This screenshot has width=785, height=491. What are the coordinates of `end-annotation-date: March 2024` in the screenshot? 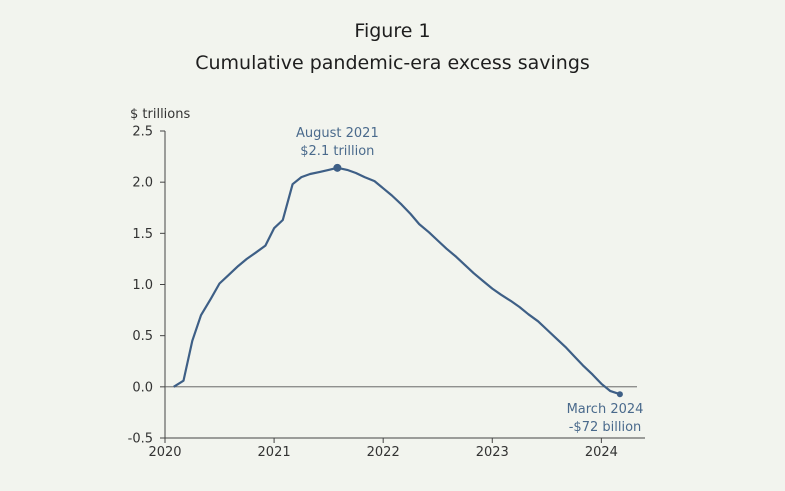 It's located at (605, 409).